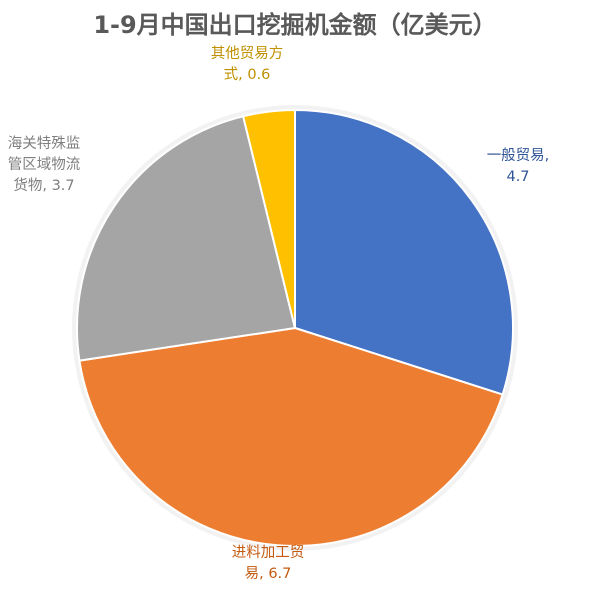  I want to click on data-label-line: 海关特殊监, so click(44, 143).